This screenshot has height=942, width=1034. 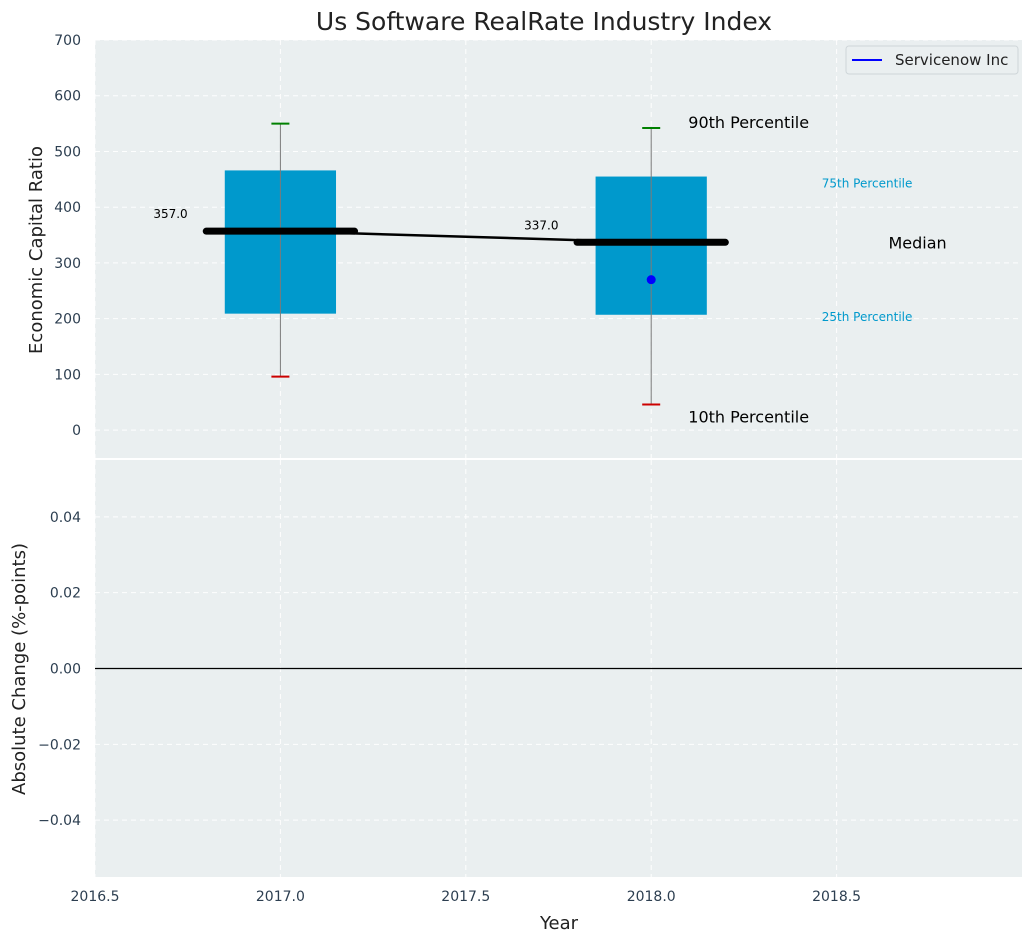 What do you see at coordinates (59, 745) in the screenshot?
I see `bottom-y-tick-label: −0.02` at bounding box center [59, 745].